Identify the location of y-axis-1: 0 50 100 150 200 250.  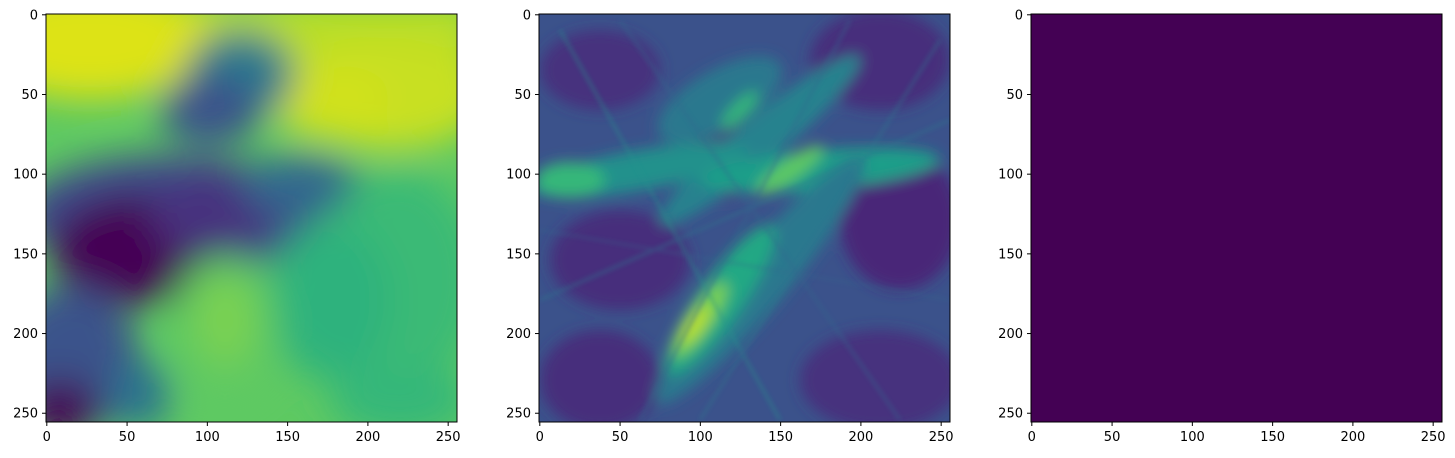
(29, 215).